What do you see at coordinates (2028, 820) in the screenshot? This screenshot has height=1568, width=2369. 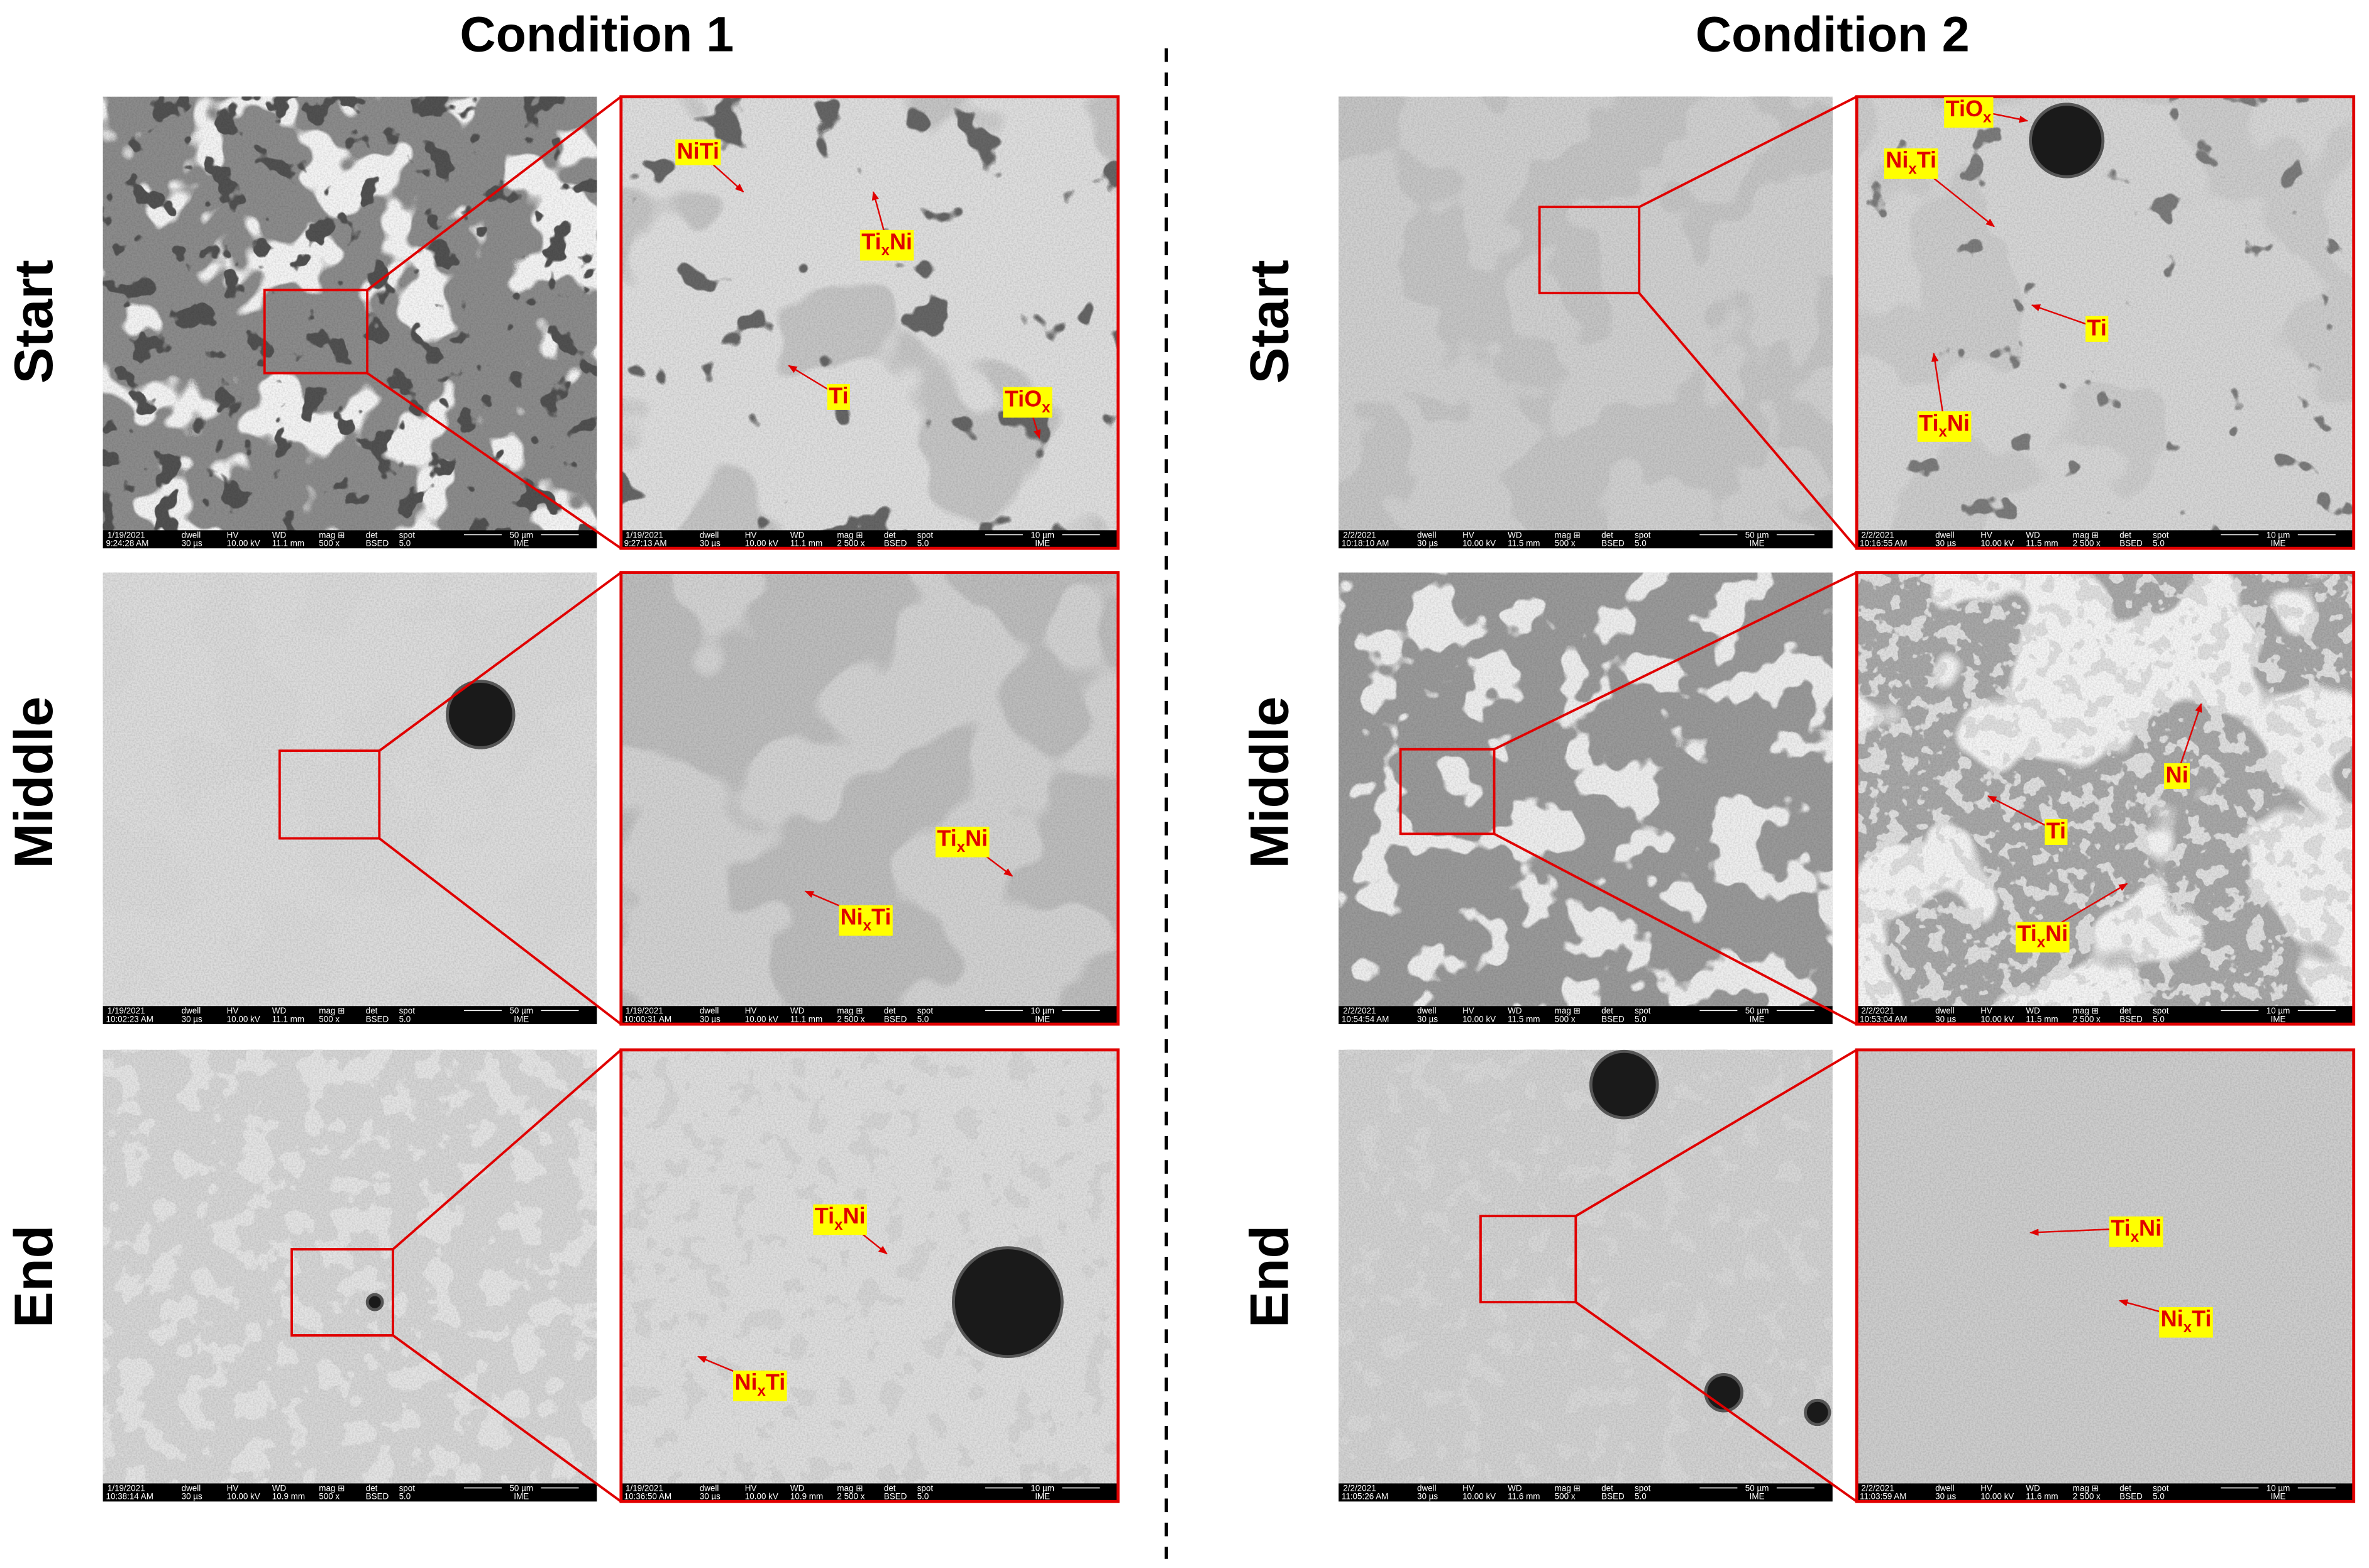 I see `phase-annotation: Ti` at bounding box center [2028, 820].